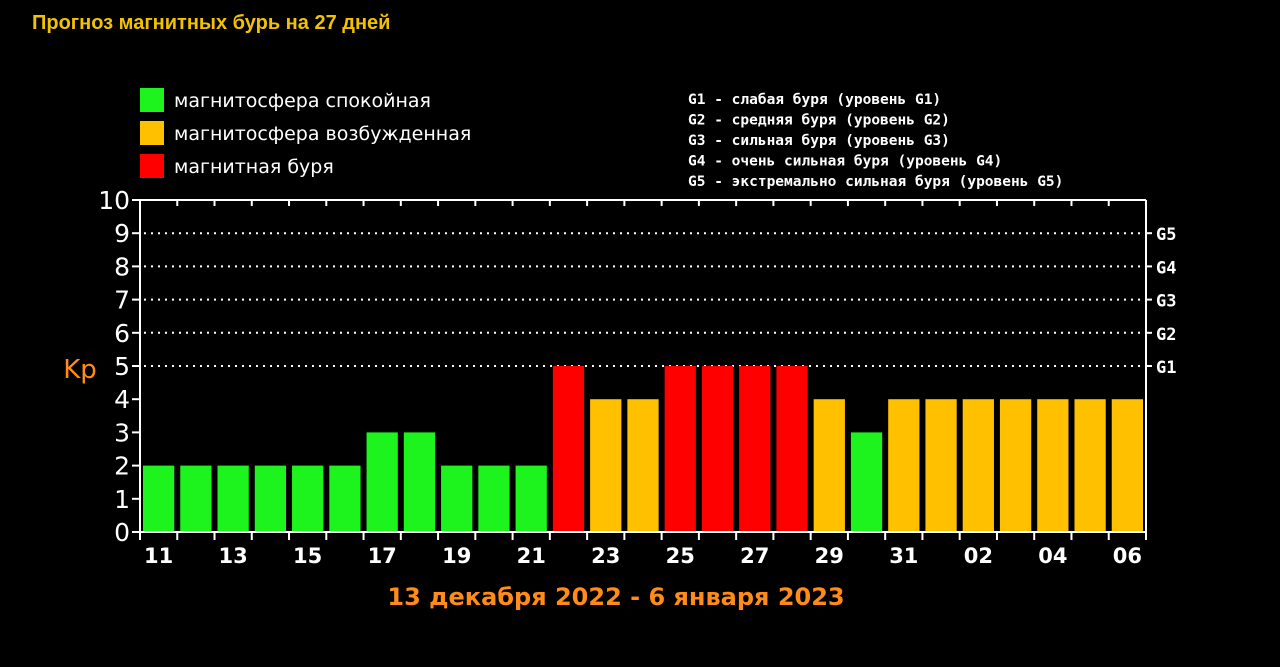  Describe the element at coordinates (814, 100) in the screenshot. I see `g-legend-item: G1 - слабая буря (уровень G1)` at that location.